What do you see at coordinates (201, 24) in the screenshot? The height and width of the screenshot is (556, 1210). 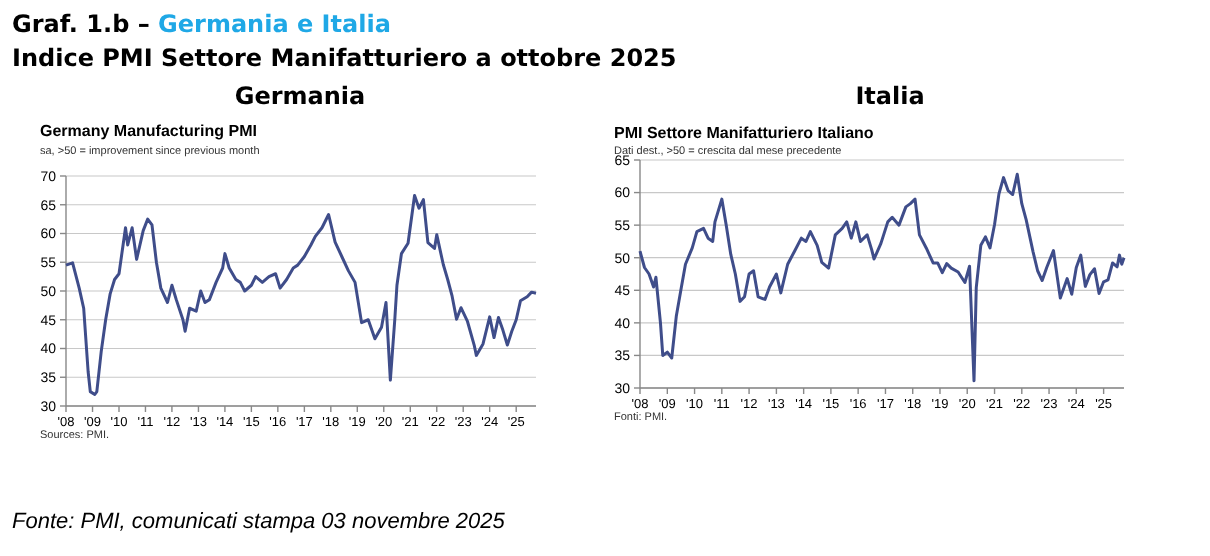 I see `text: Graf. 1.b – Germania e Italia` at bounding box center [201, 24].